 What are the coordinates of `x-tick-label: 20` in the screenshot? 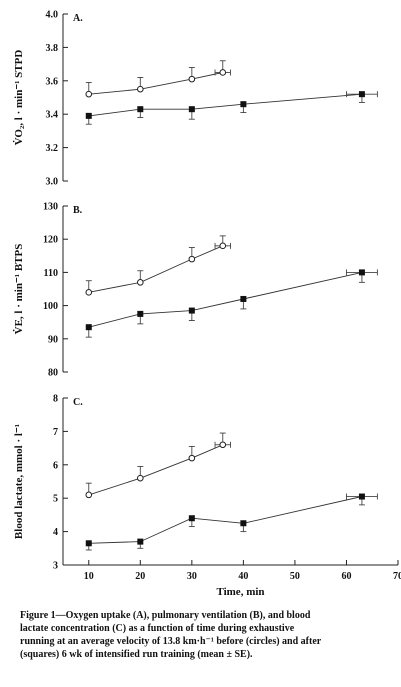 It's located at (140, 576).